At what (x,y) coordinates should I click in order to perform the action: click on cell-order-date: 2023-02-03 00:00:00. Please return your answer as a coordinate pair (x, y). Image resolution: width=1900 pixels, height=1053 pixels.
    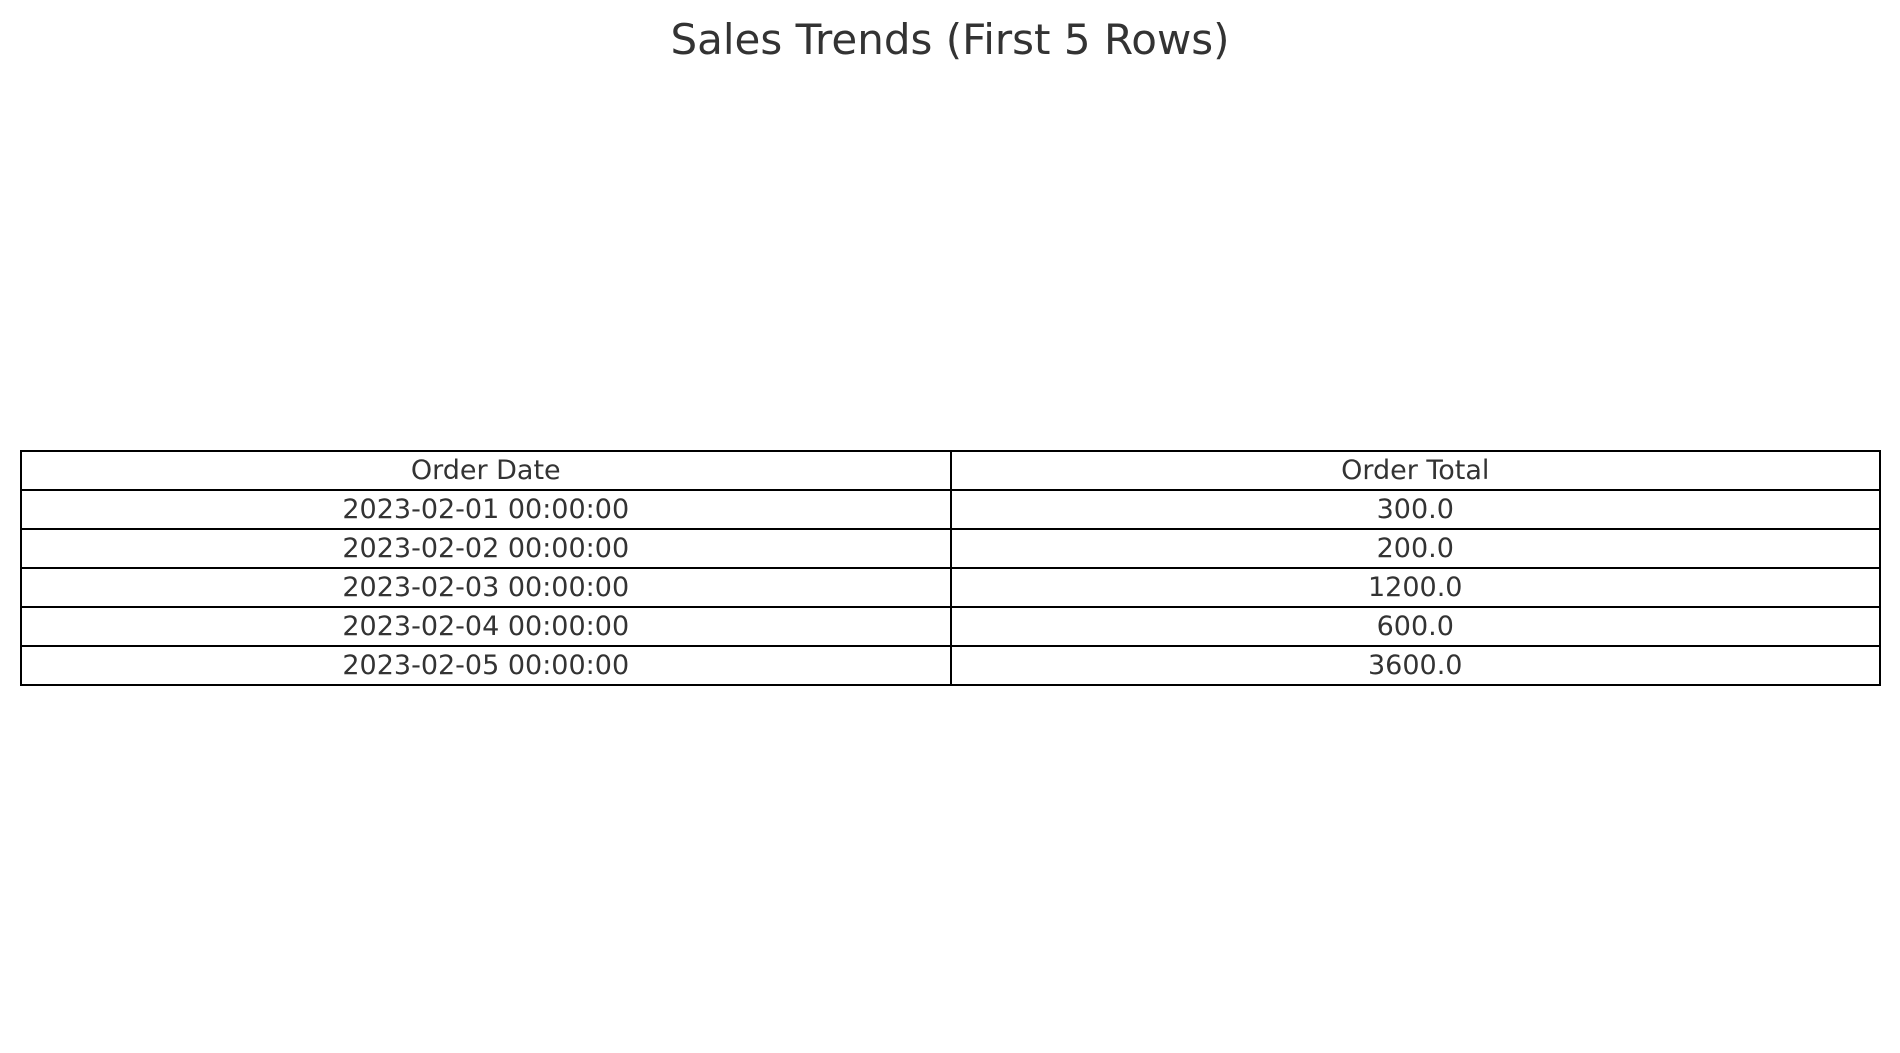
    Looking at the image, I should click on (486, 587).